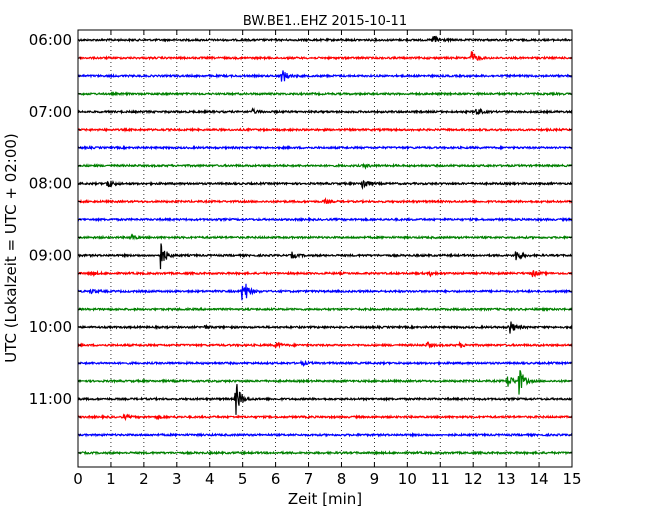 This screenshot has width=650, height=520. I want to click on x-axis-title: Zeit [min], so click(325, 499).